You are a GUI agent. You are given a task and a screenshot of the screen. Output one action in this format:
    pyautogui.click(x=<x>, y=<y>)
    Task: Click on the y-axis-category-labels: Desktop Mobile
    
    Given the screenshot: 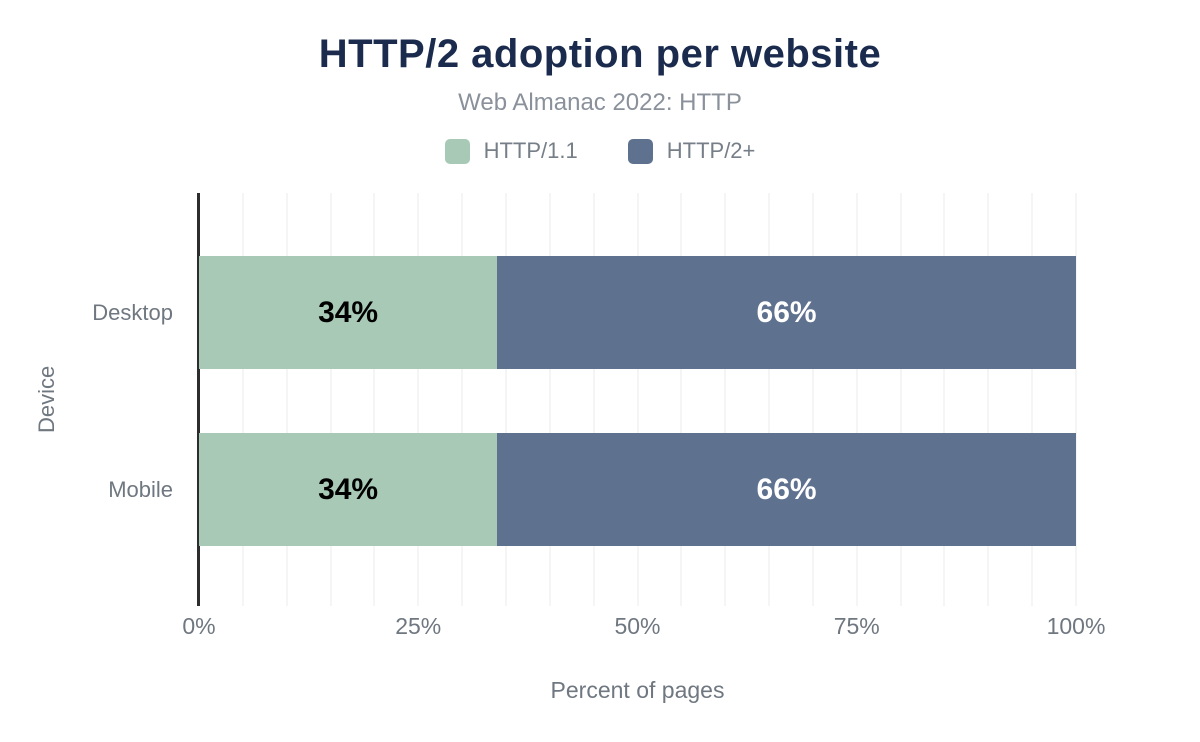 What is the action you would take?
    pyautogui.click(x=92, y=399)
    